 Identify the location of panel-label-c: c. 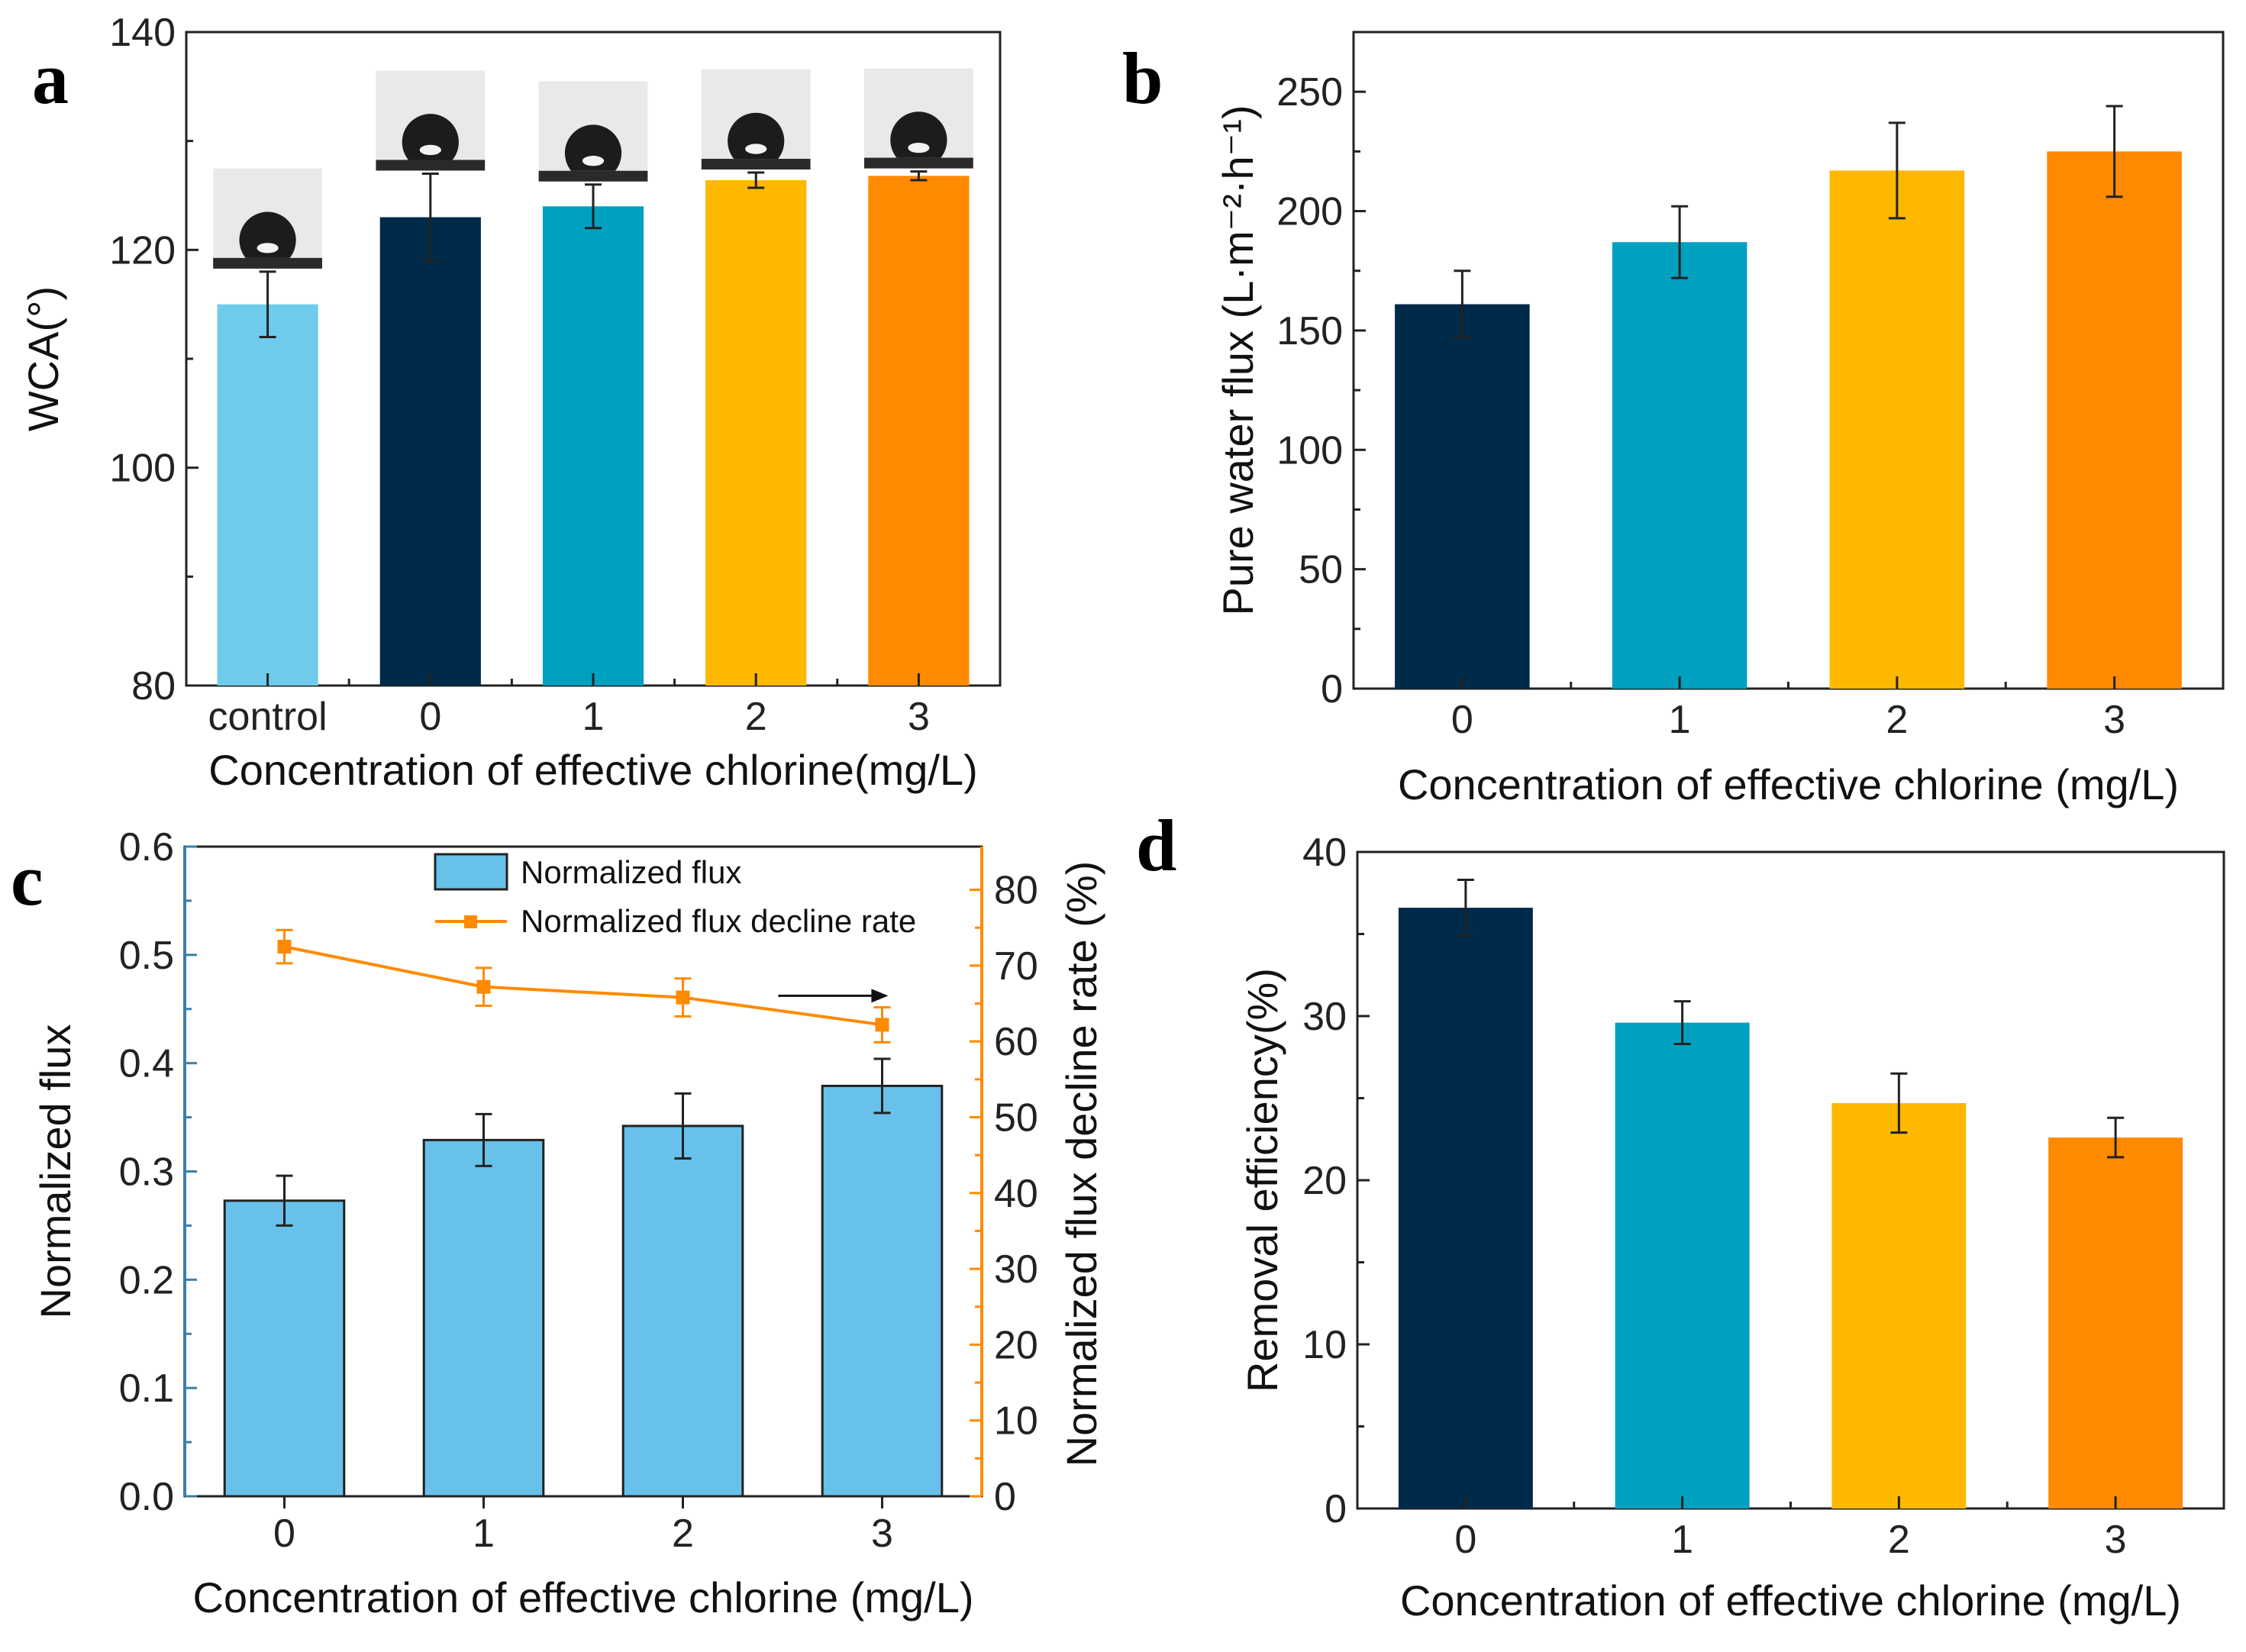
(27, 880).